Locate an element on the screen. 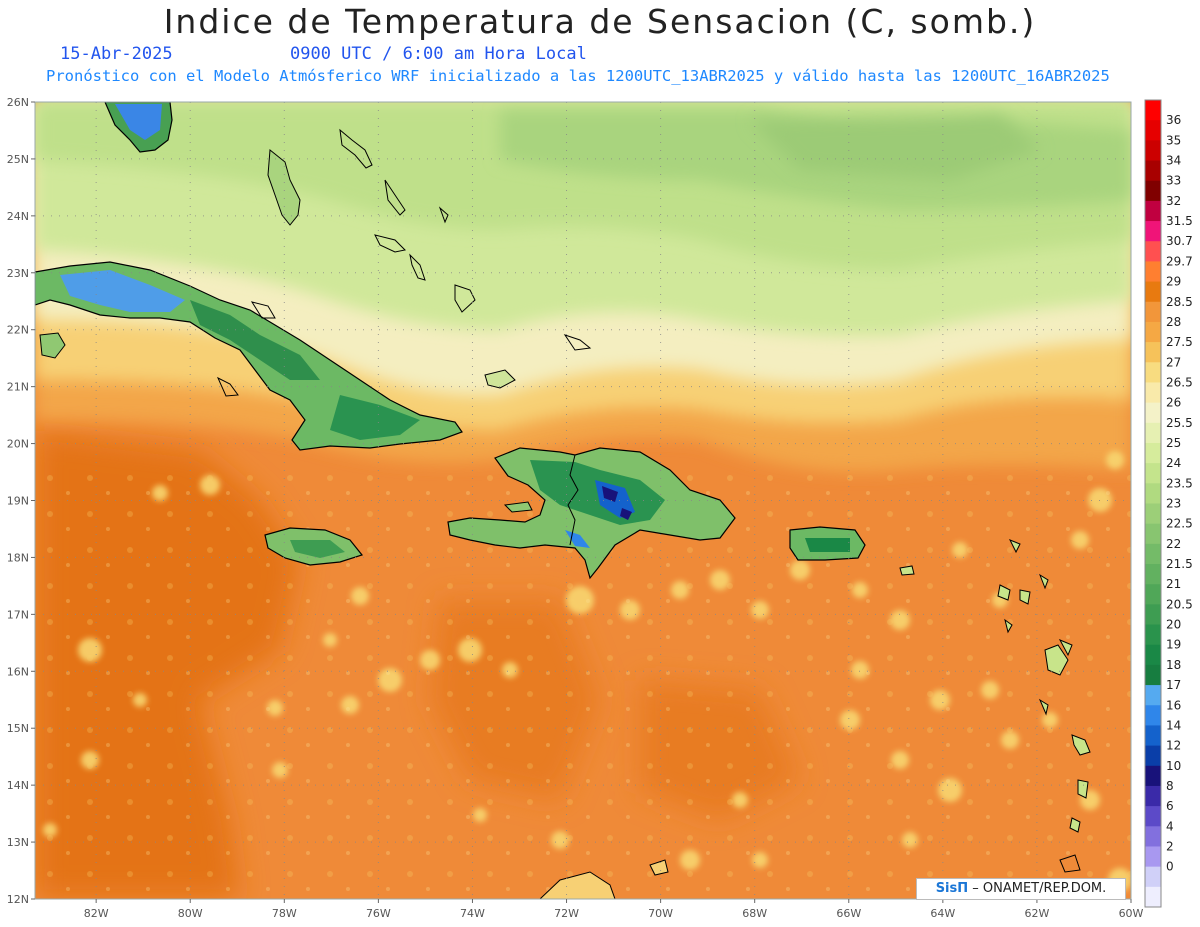 The height and width of the screenshot is (927, 1200). legend-label: 21 is located at coordinates (1173, 584).